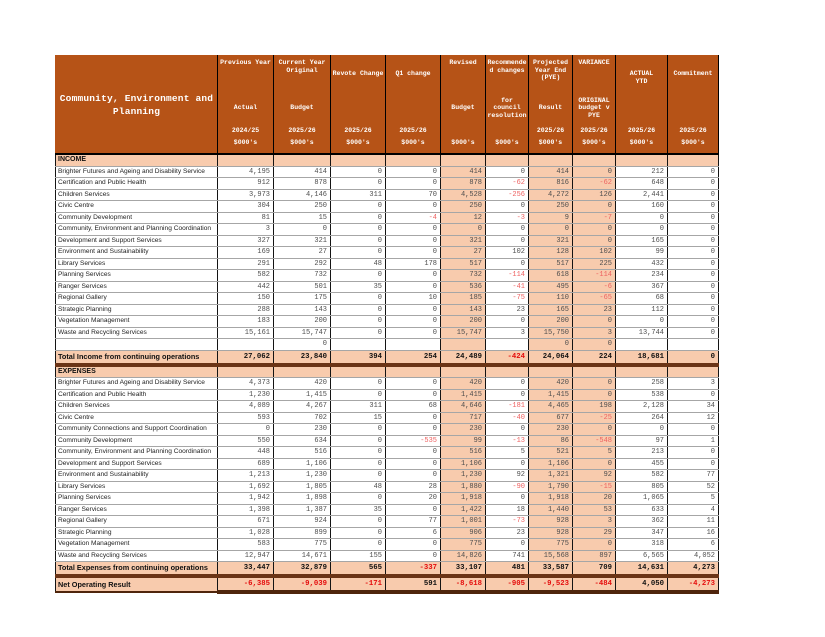 The width and height of the screenshot is (825, 637). What do you see at coordinates (693, 105) in the screenshot?
I see `column-header: Commitment 2025/26 $000's` at bounding box center [693, 105].